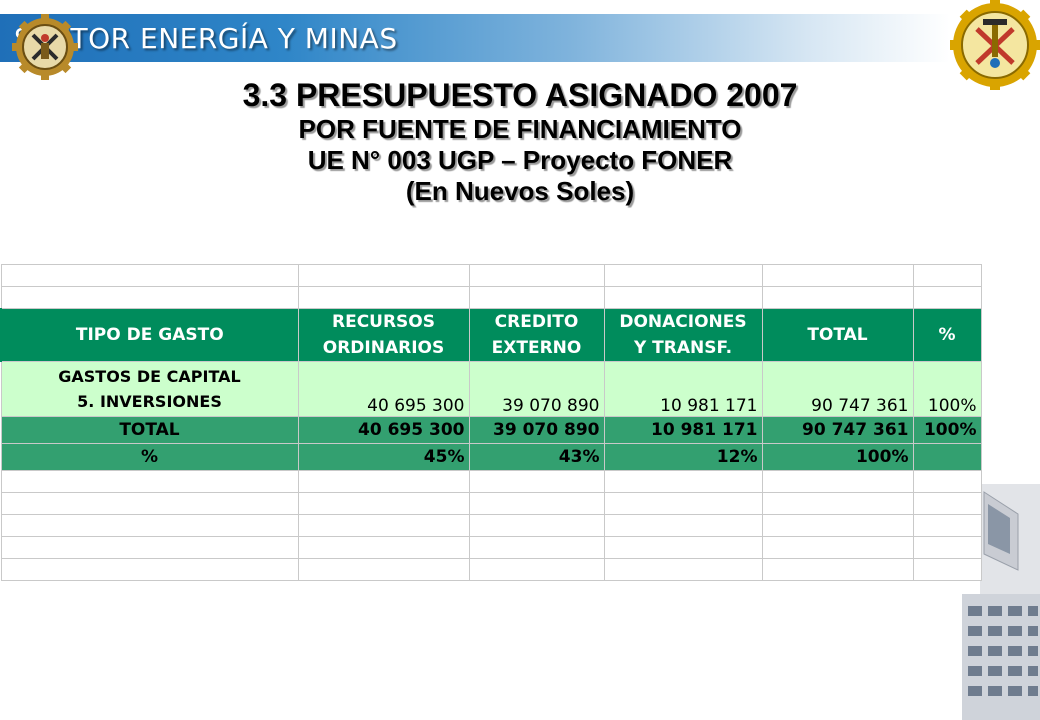 This screenshot has width=1040, height=720. What do you see at coordinates (520, 95) in the screenshot?
I see `main-title: 3.3 PRESUPUESTO ASIGNADO 2007` at bounding box center [520, 95].